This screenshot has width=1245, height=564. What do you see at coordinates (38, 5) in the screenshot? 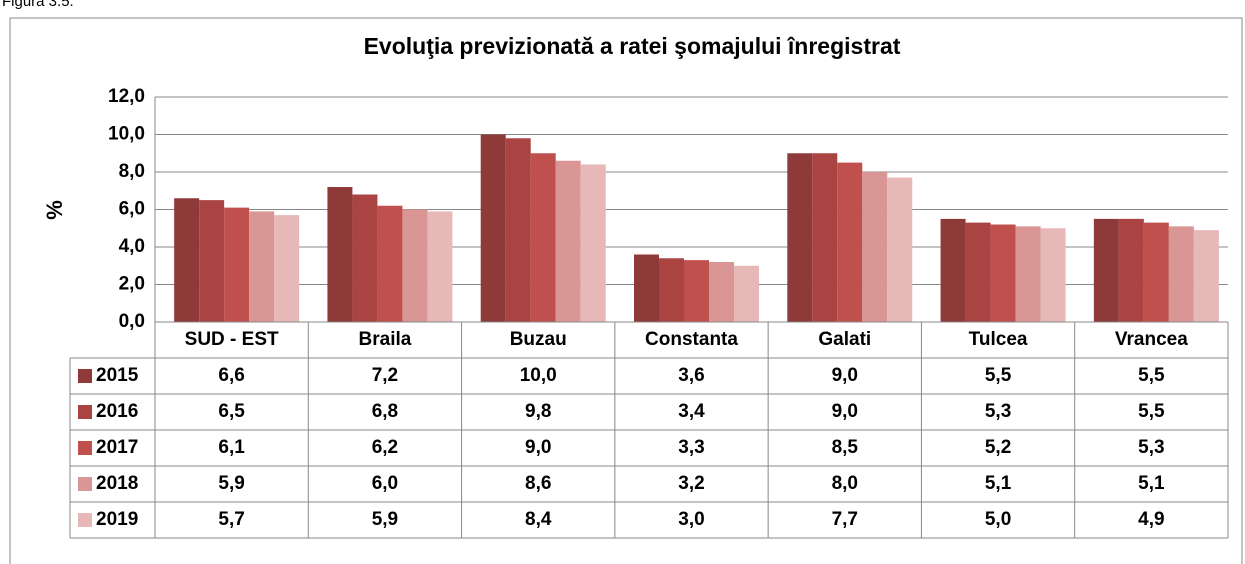
I see `caption: Figura 3.5.` at bounding box center [38, 5].